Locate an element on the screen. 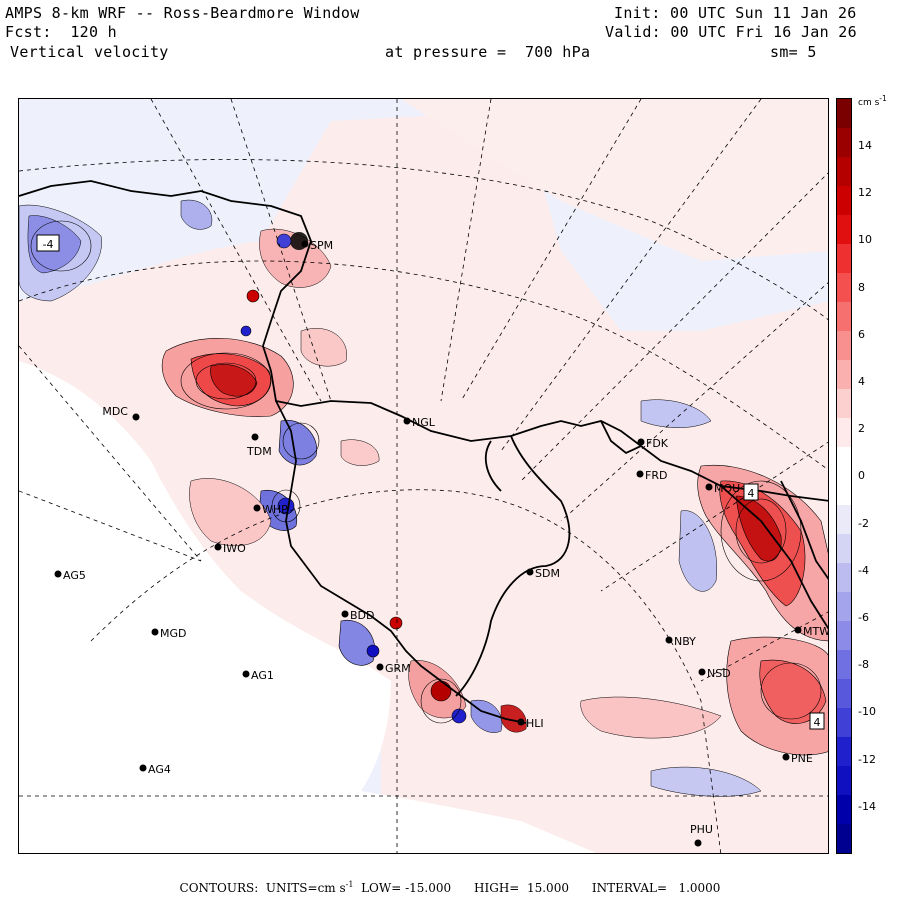  colorbar-tick-label: -12 is located at coordinates (867, 759).